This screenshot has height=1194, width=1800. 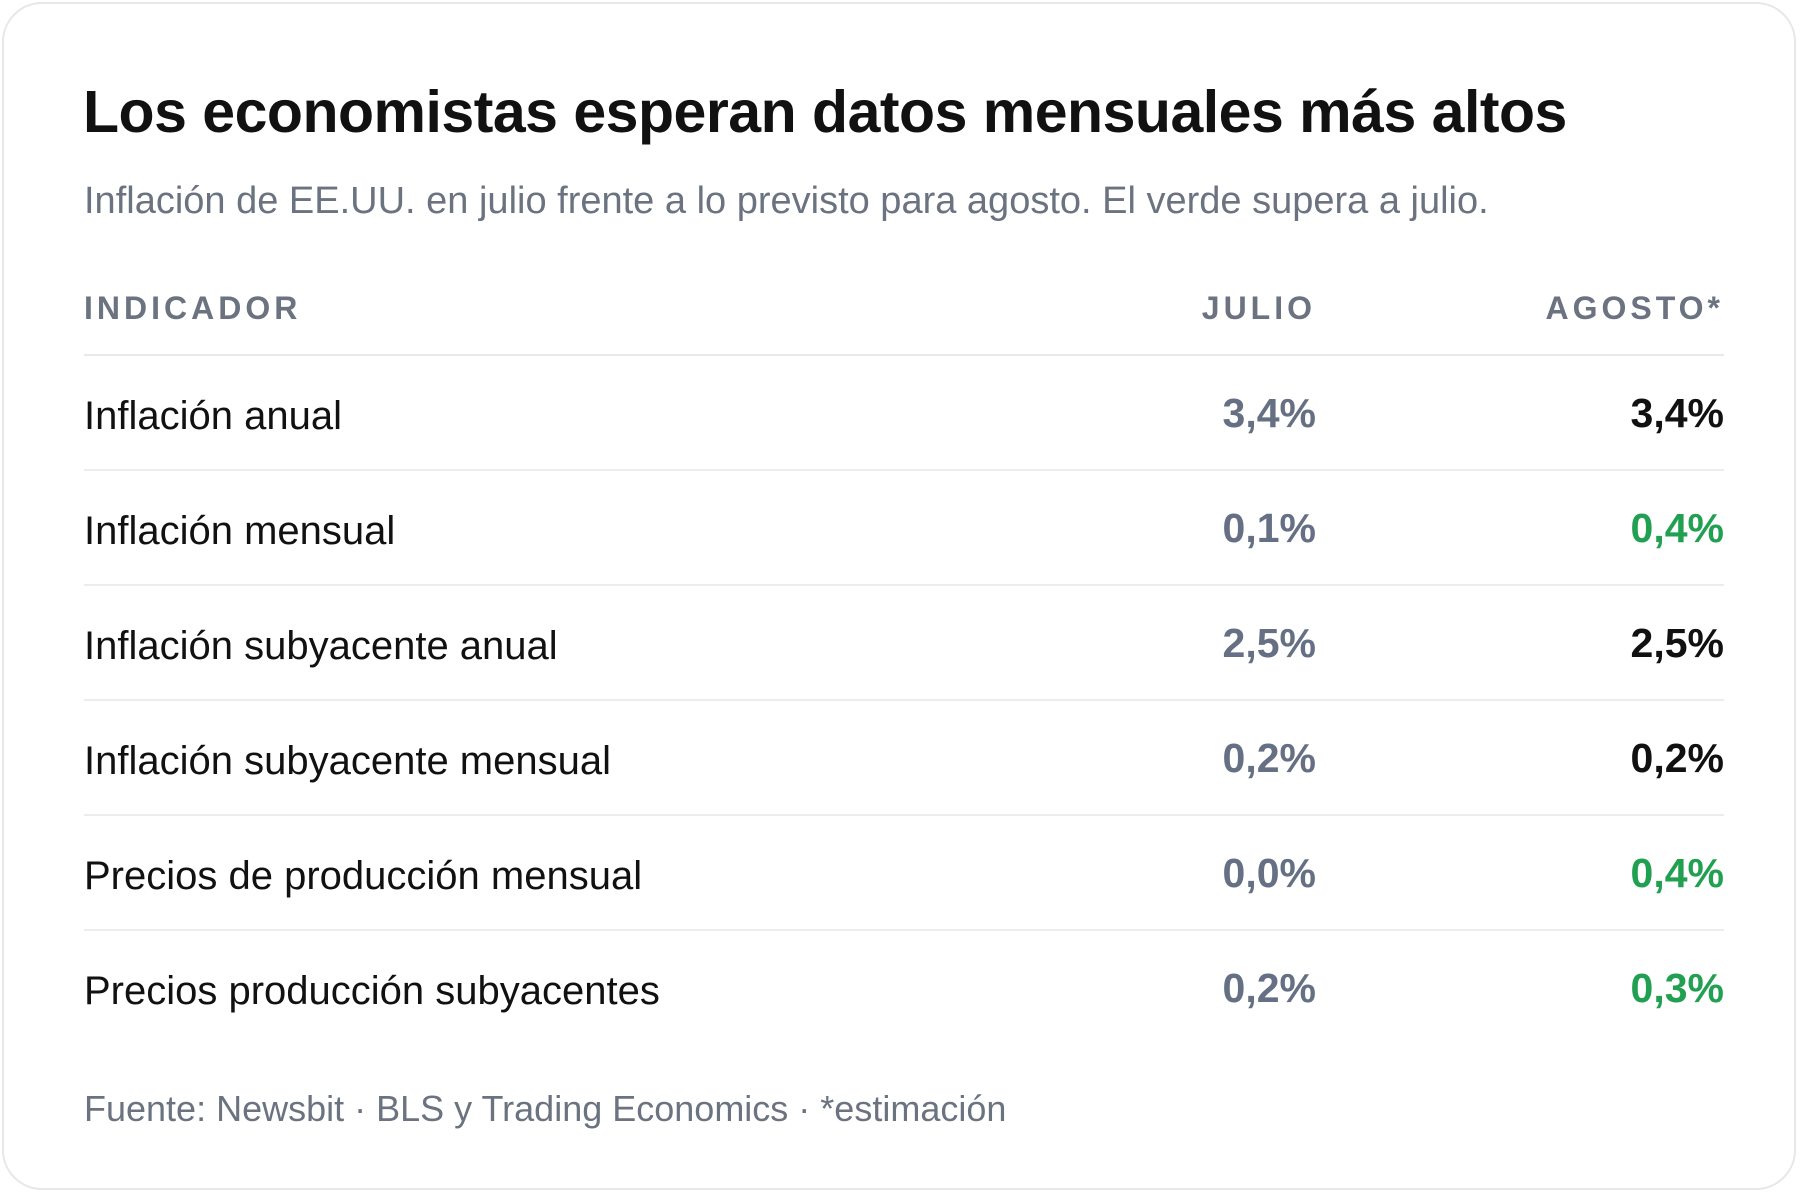 What do you see at coordinates (1258, 308) in the screenshot?
I see `column-header-julio: JULIO` at bounding box center [1258, 308].